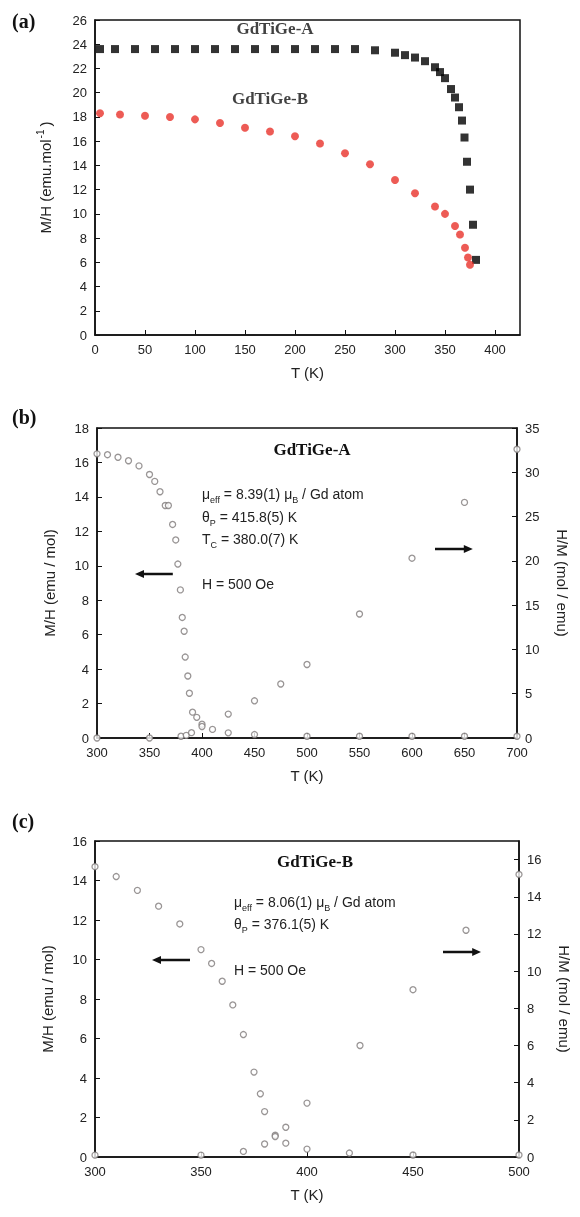  I want to click on x-tick-label: 100, so click(195, 349).